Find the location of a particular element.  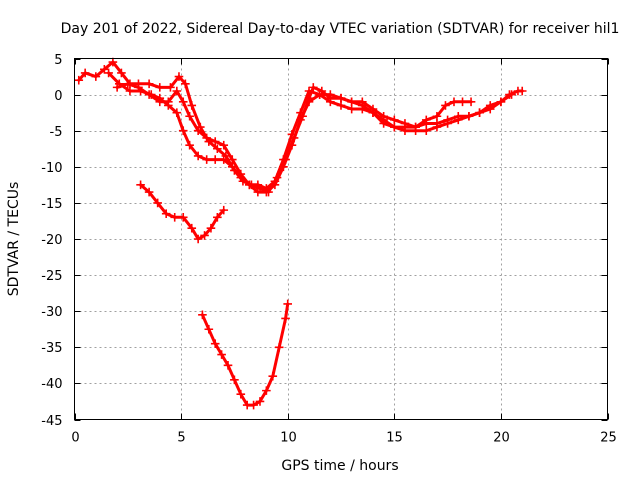

x-tick-label: 0 is located at coordinates (75, 438).